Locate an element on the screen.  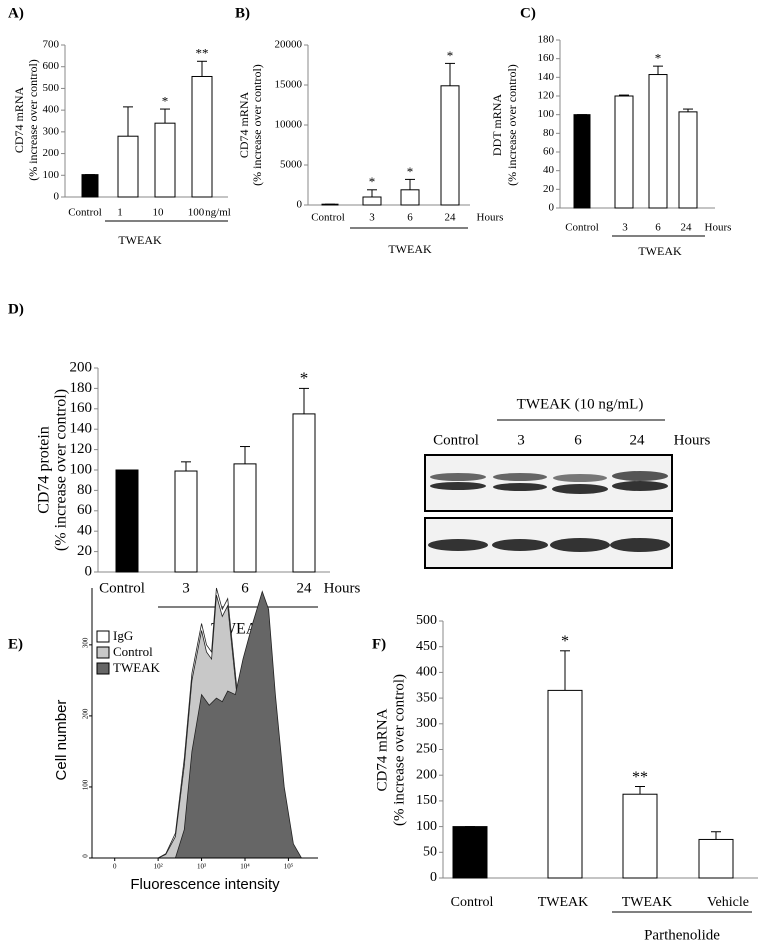
lane-label: Control is located at coordinates (456, 440).